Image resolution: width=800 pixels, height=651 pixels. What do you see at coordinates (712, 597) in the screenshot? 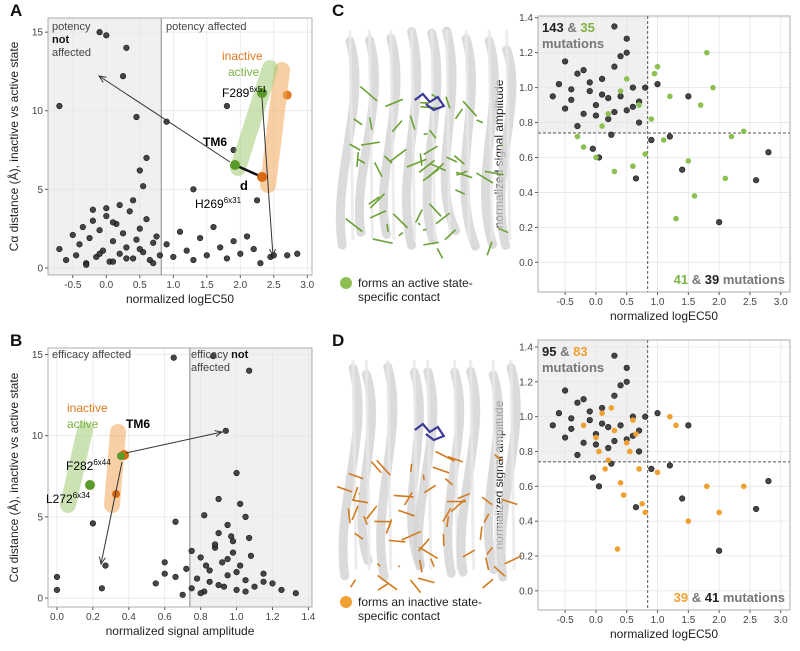
I see `count-label-part: 41` at bounding box center [712, 597].